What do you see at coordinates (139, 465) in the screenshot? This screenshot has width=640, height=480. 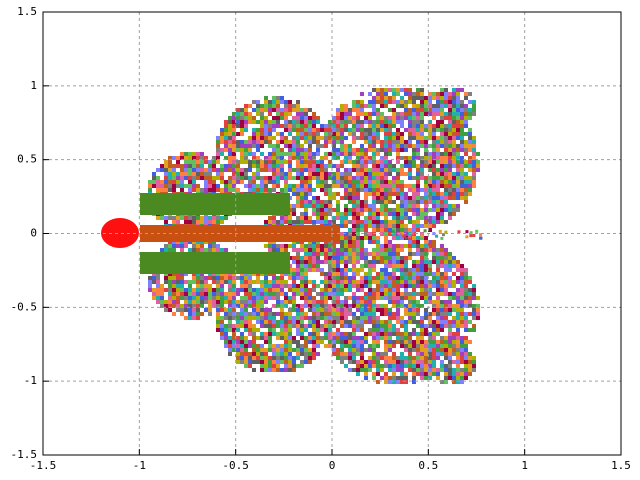 I see `x-tick-label: -1` at bounding box center [139, 465].